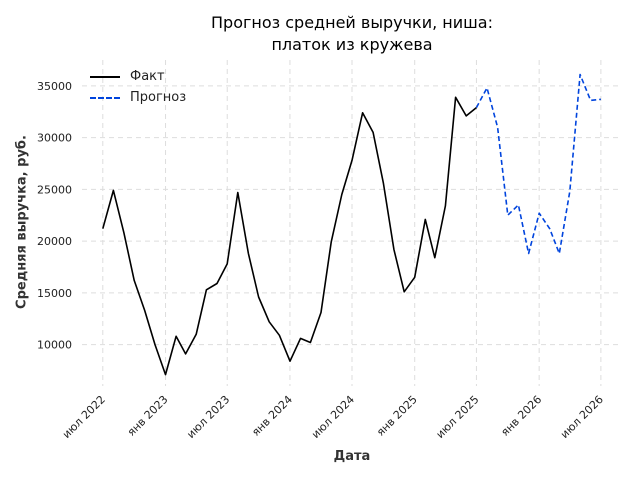 This screenshot has width=640, height=480. I want to click on legend-swatch-forecast, so click(105, 97).